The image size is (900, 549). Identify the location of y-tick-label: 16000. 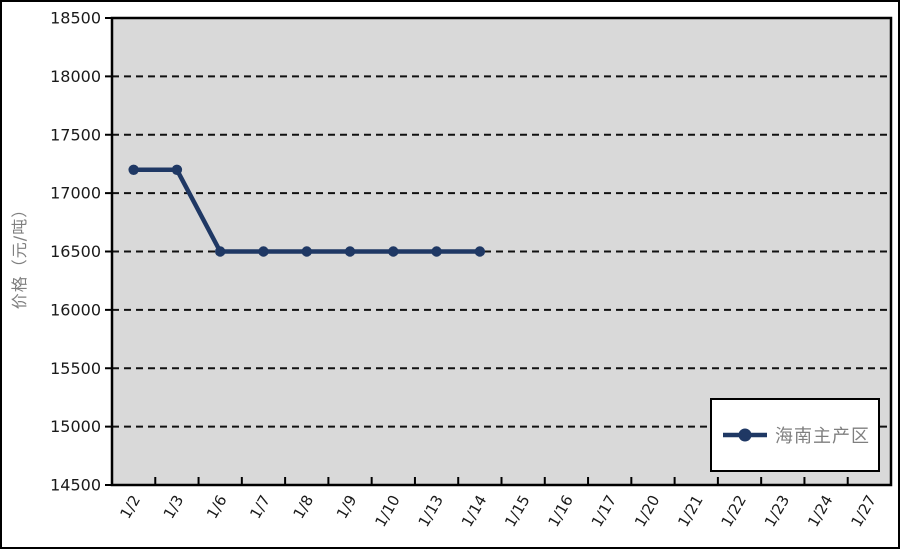
(75, 309).